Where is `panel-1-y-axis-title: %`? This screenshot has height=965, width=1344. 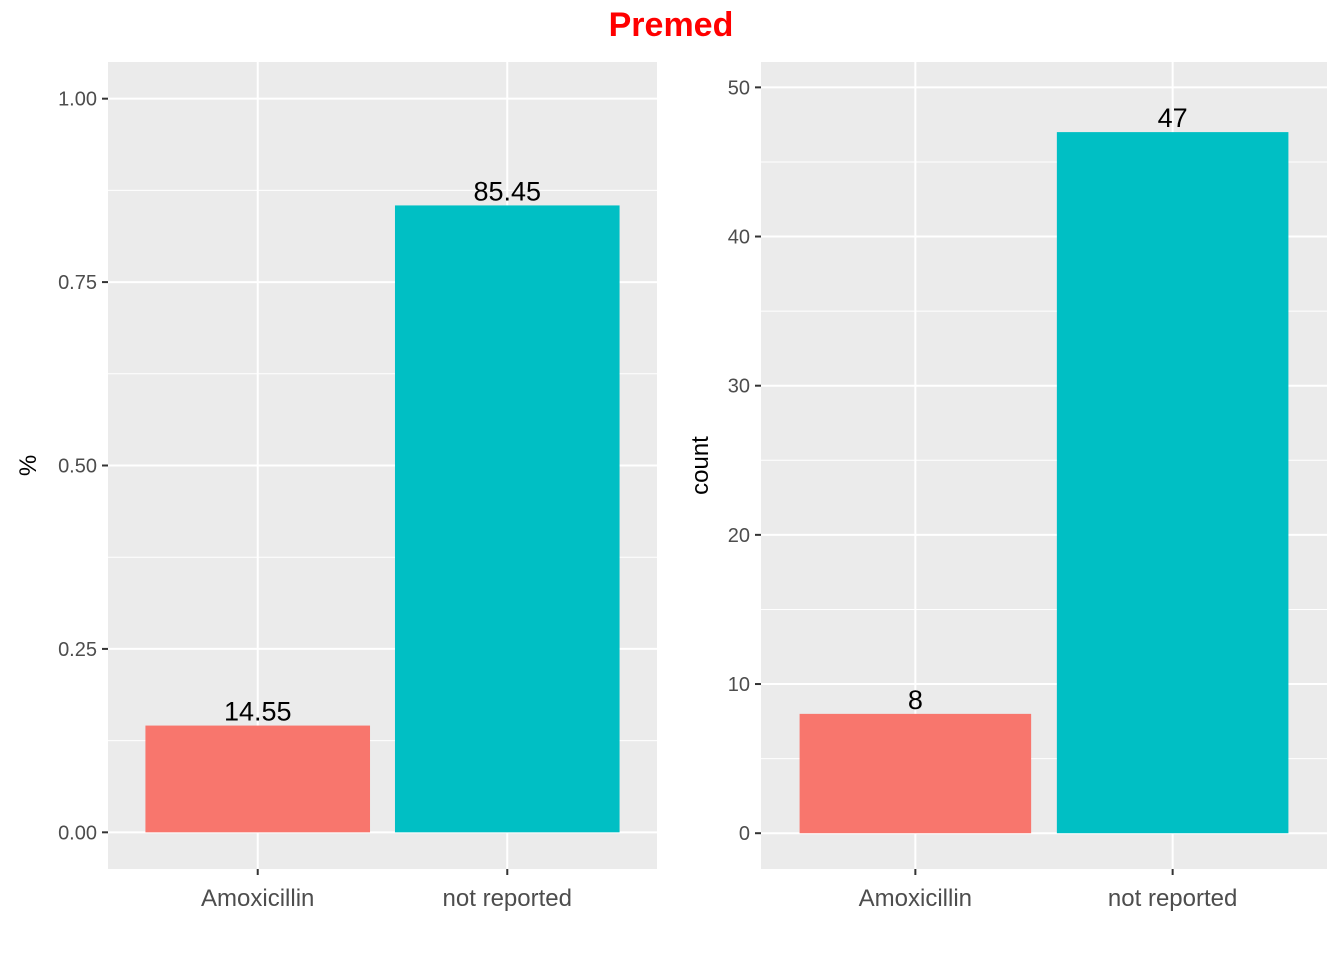
panel-1-y-axis-title: % is located at coordinates (28, 465).